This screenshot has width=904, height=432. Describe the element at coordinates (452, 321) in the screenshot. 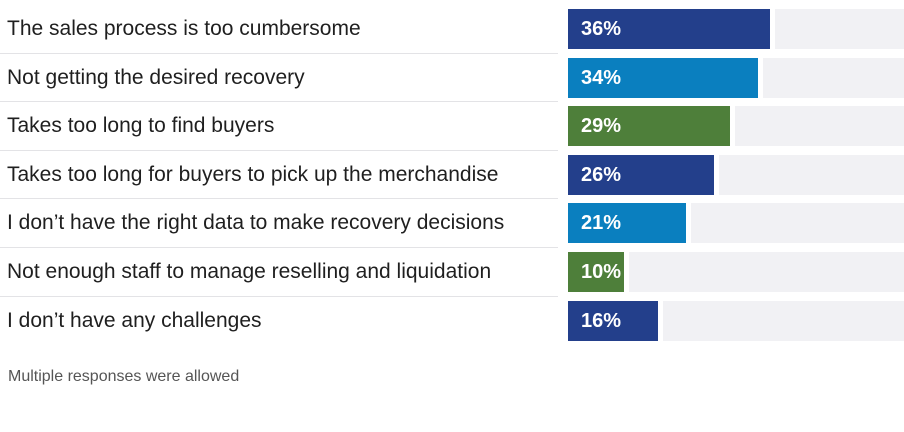

I see `bar-row: I don’t have any challenges 16%` at that location.